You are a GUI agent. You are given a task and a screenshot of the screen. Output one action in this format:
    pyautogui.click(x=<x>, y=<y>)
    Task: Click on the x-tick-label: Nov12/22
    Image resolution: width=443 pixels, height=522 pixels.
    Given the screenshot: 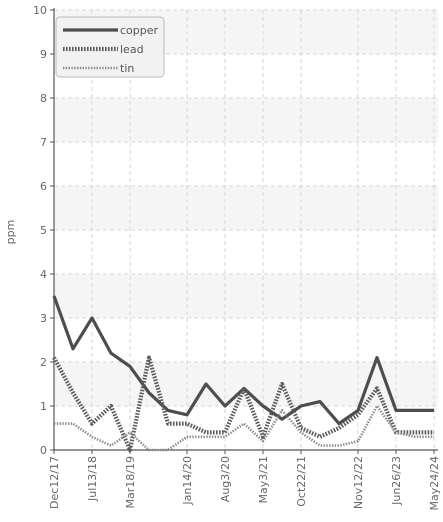 What is the action you would take?
    pyautogui.click(x=358, y=482)
    